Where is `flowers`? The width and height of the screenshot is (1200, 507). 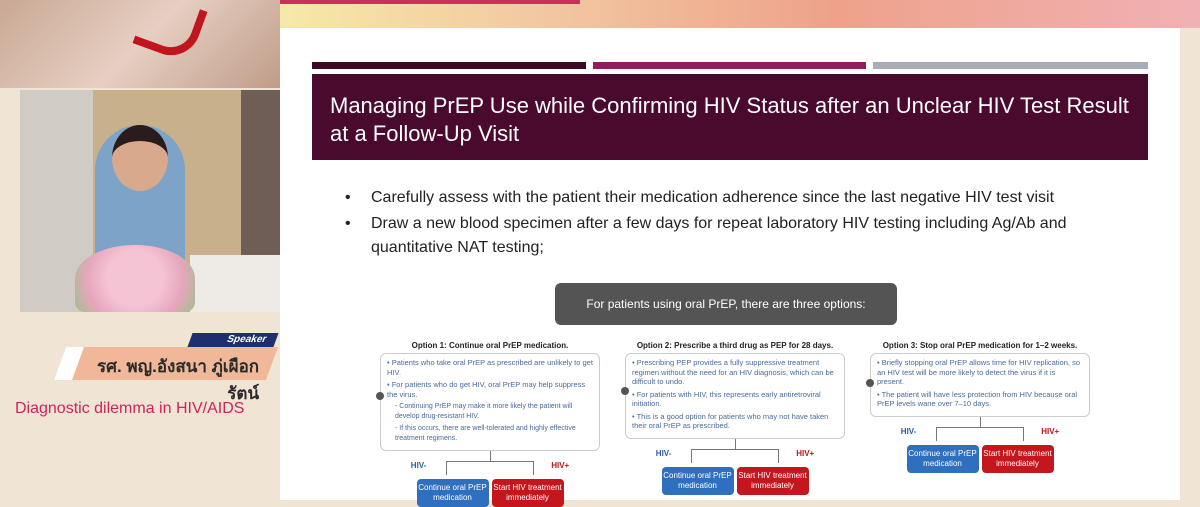
flowers is located at coordinates (135, 278).